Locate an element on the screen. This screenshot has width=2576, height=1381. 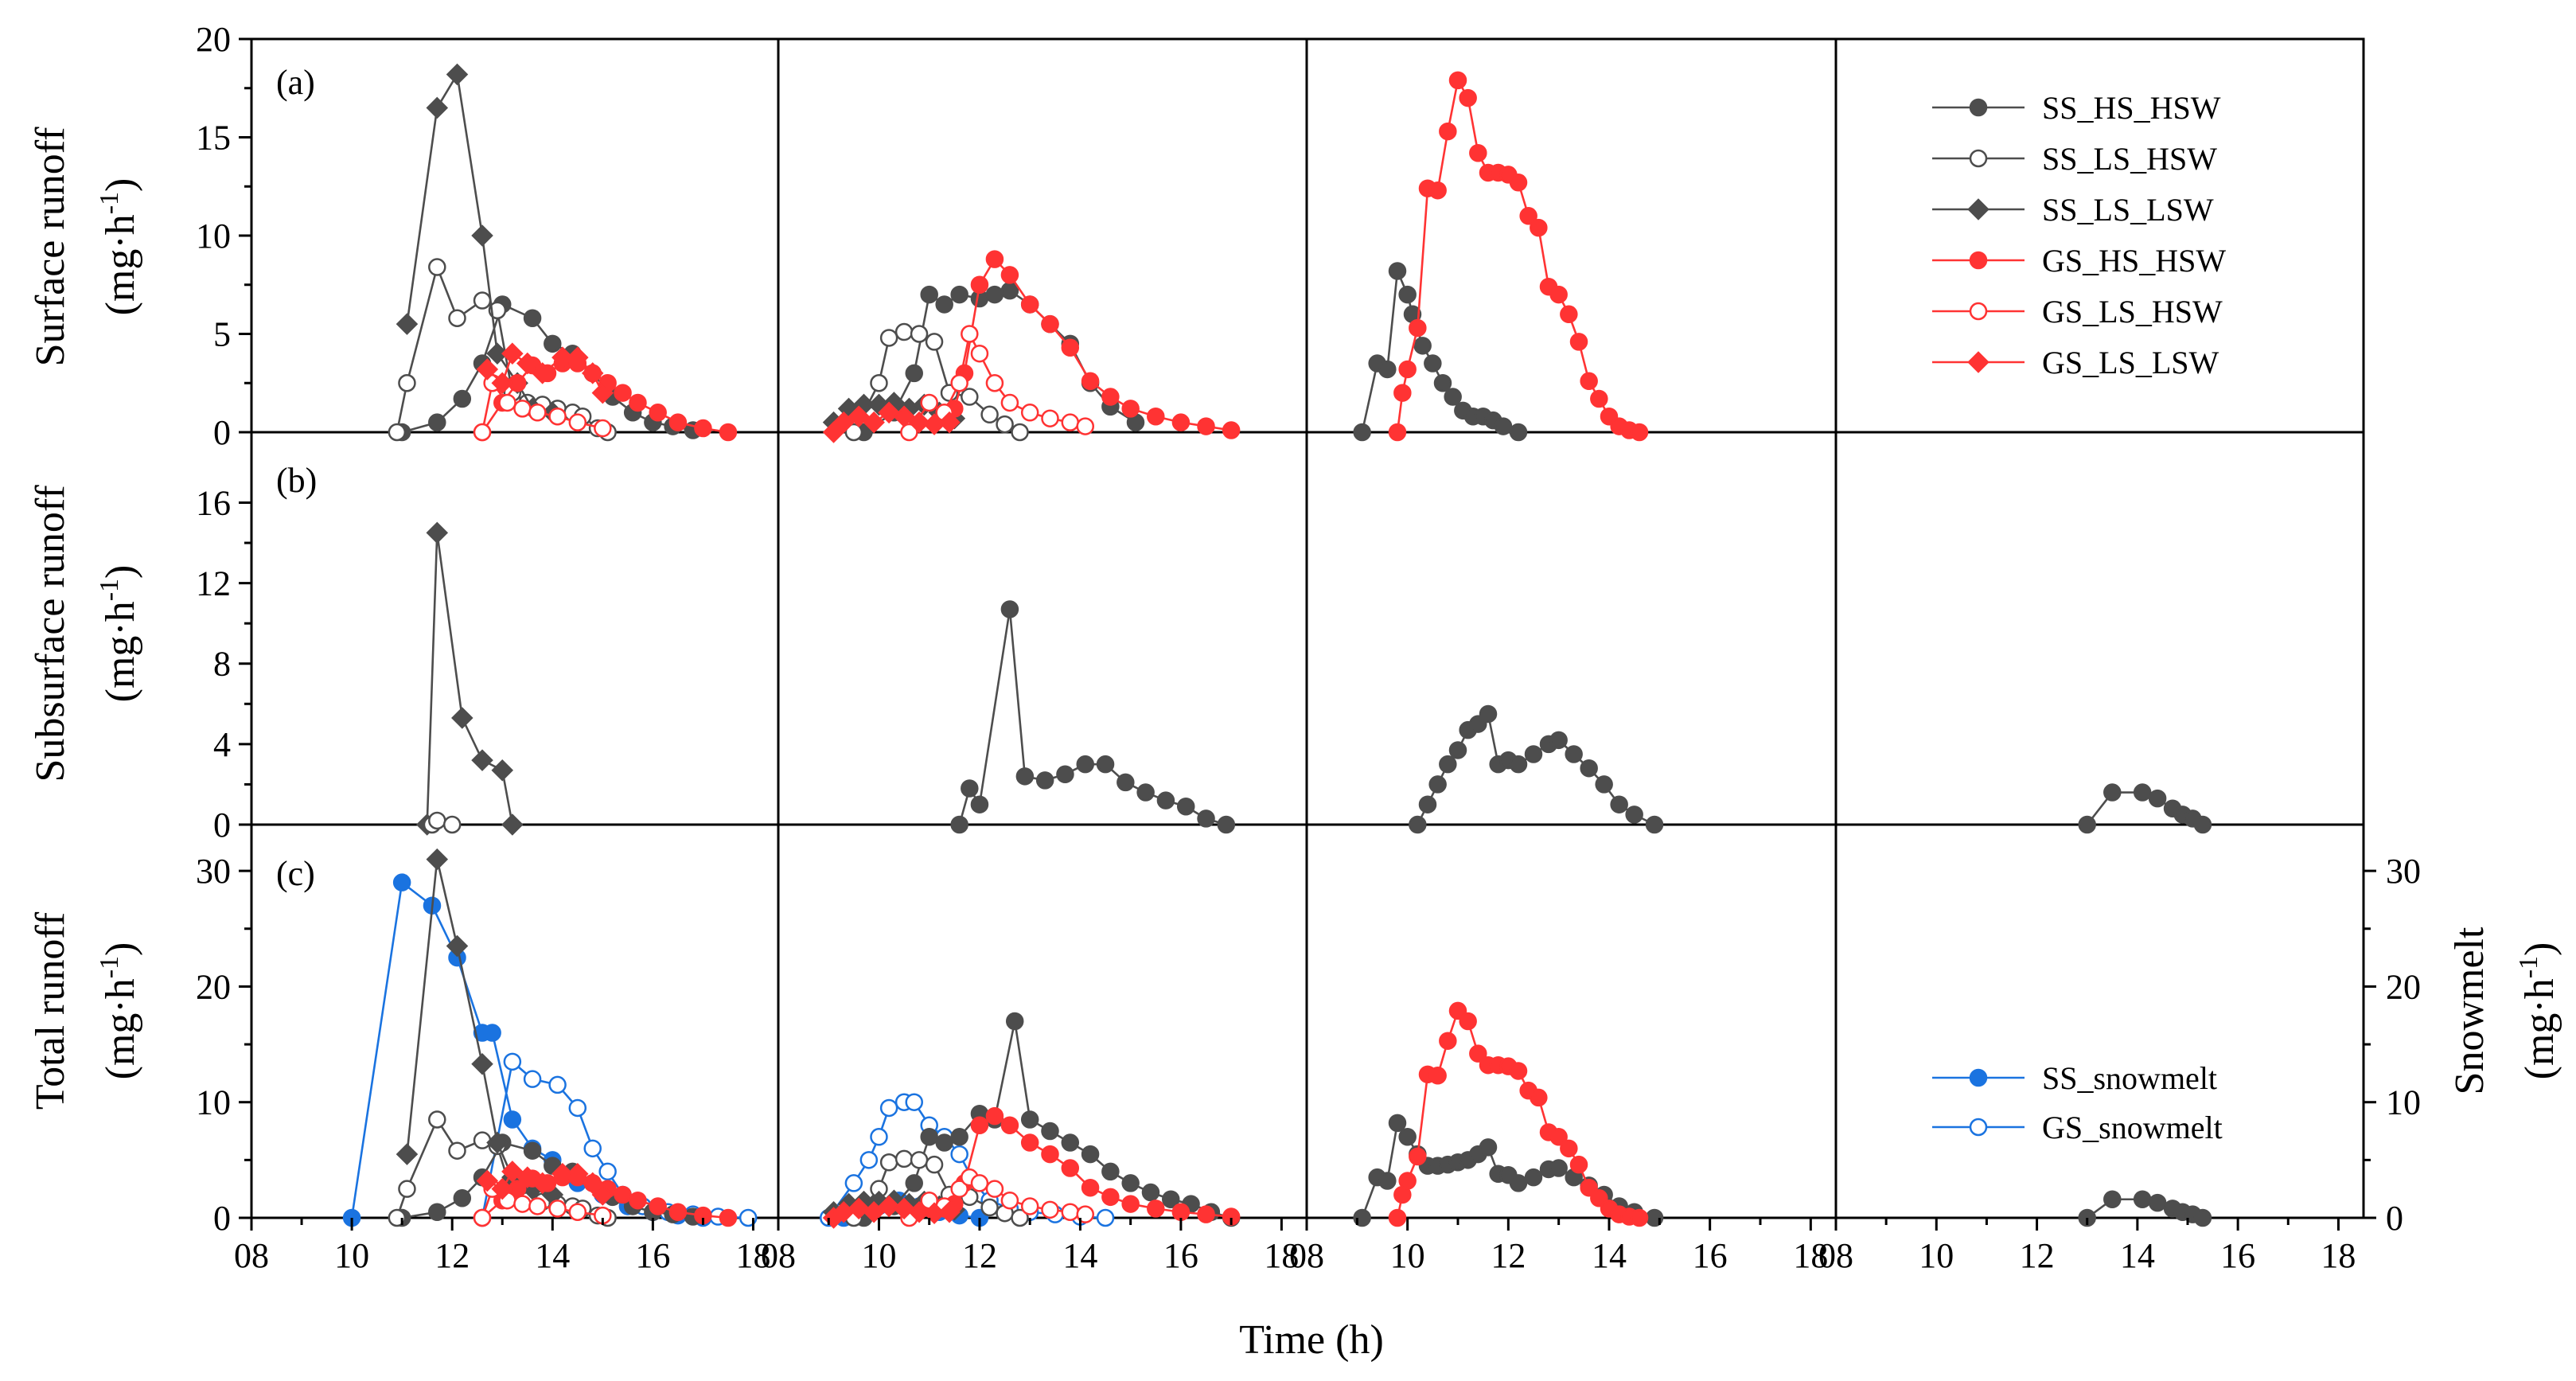
ylabel-total-title: Total runoff is located at coordinates (50, 1011).